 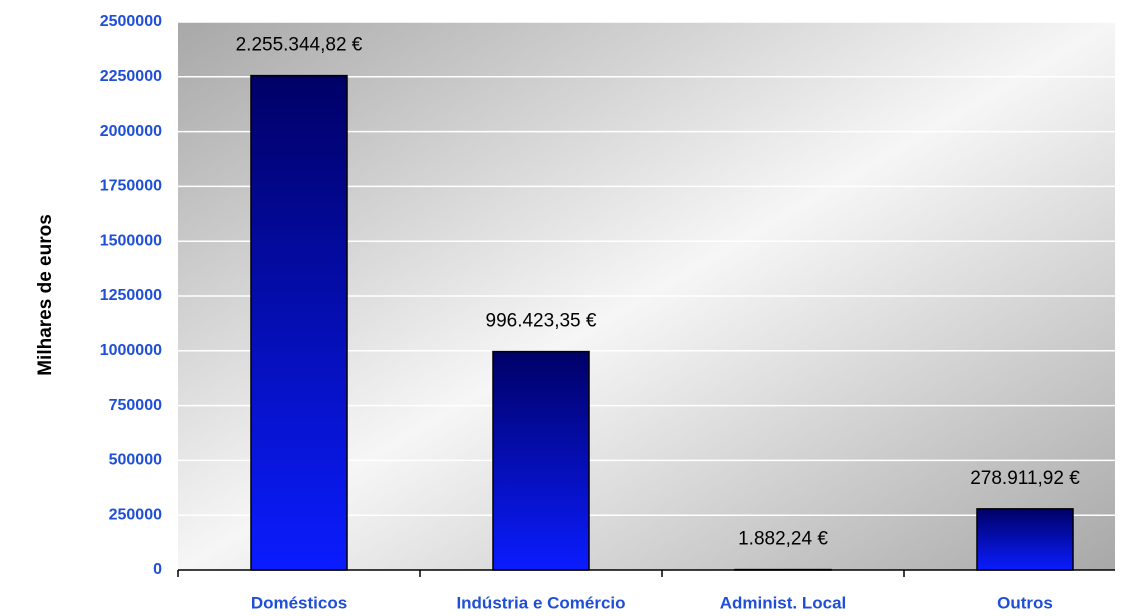 I want to click on y-axis-label: Milhares de euros, so click(x=45, y=295).